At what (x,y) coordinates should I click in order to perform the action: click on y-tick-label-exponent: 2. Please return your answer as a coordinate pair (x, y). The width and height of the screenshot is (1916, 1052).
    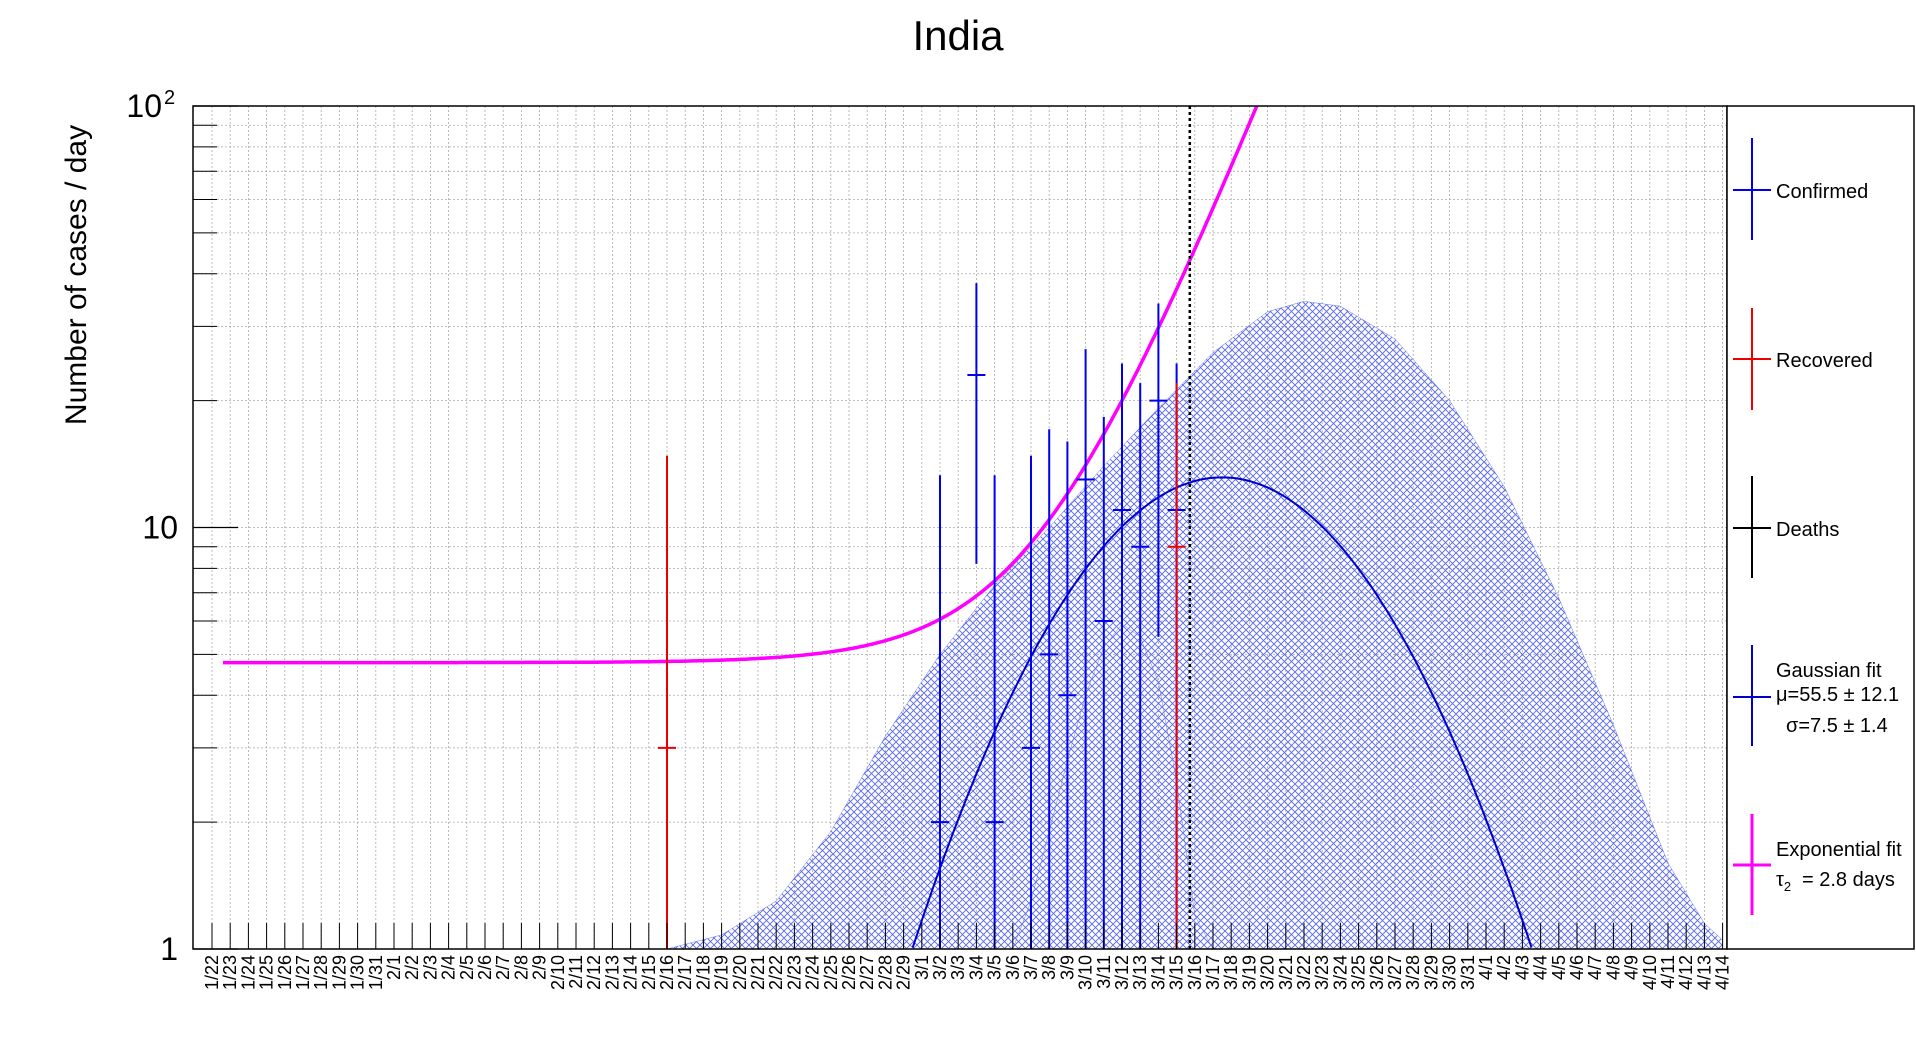
    Looking at the image, I should click on (169, 98).